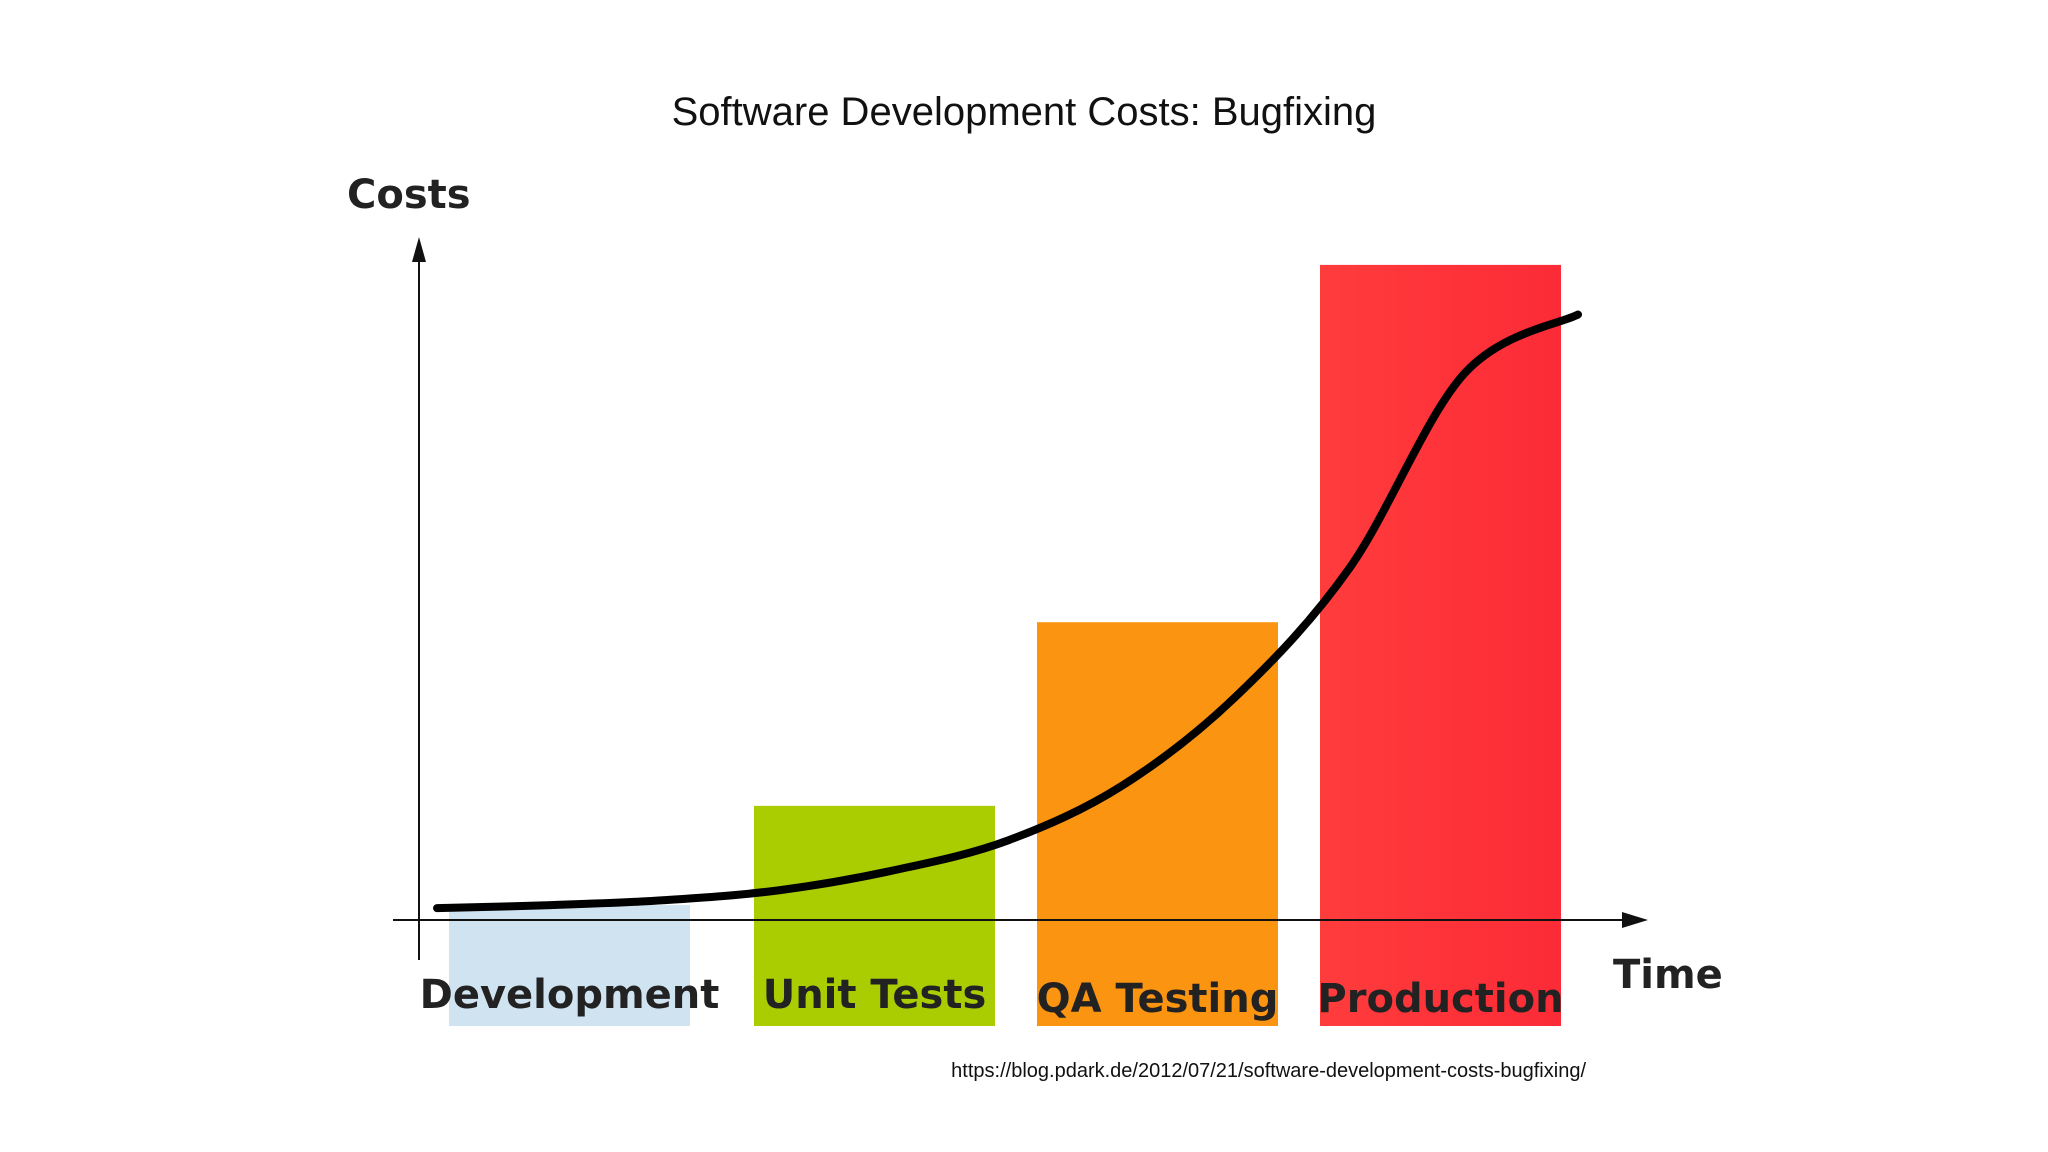 This screenshot has height=1152, width=2048. Describe the element at coordinates (1158, 999) in the screenshot. I see `bar-label-qa-testing: QA Testing` at that location.